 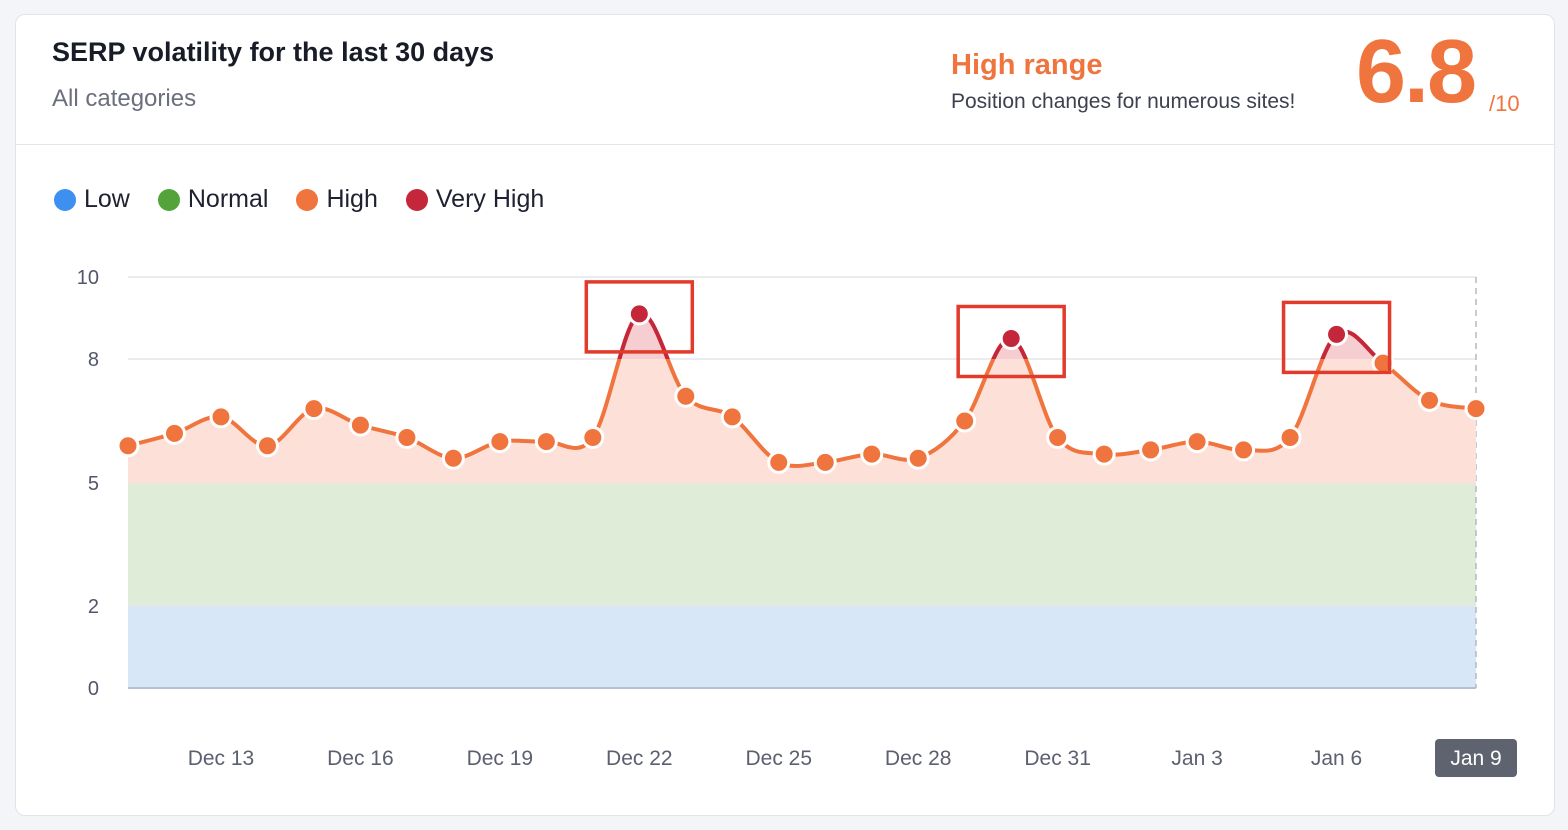 I want to click on legend-dot-normal-icon, so click(x=168, y=199).